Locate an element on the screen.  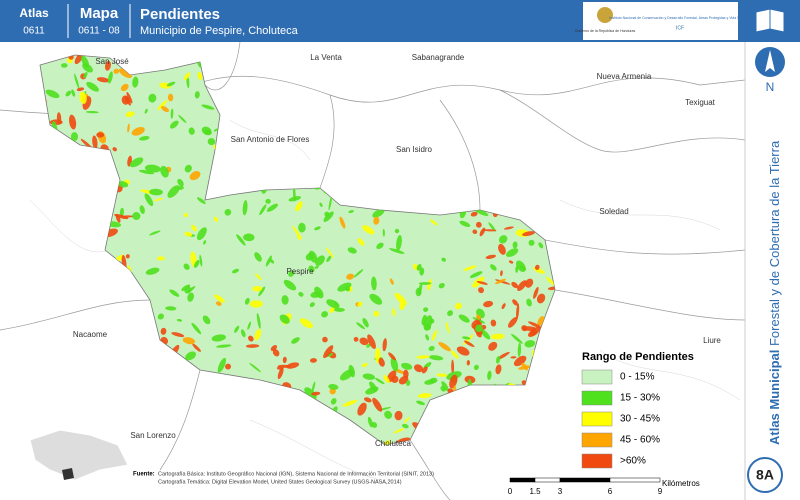
place-label: Liure is located at coordinates (712, 340).